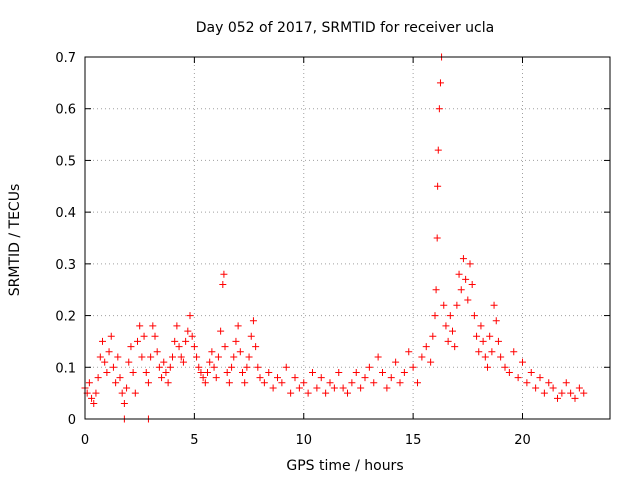 Image resolution: width=640 pixels, height=480 pixels. I want to click on x-tick-label: 20, so click(522, 440).